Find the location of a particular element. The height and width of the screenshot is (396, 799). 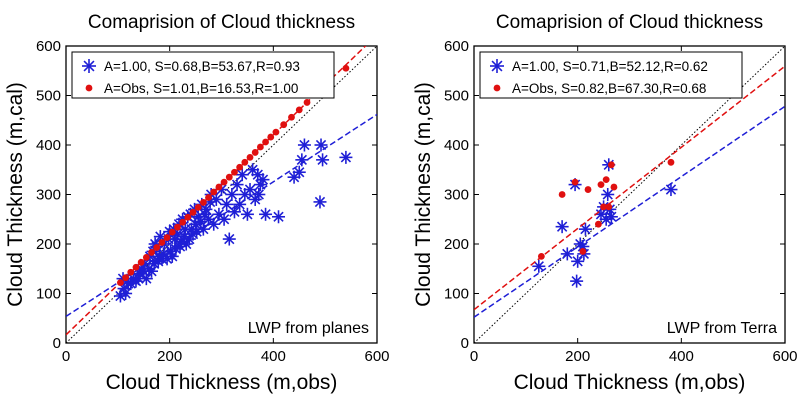

y-tick-label: 500 is located at coordinates (48, 96).